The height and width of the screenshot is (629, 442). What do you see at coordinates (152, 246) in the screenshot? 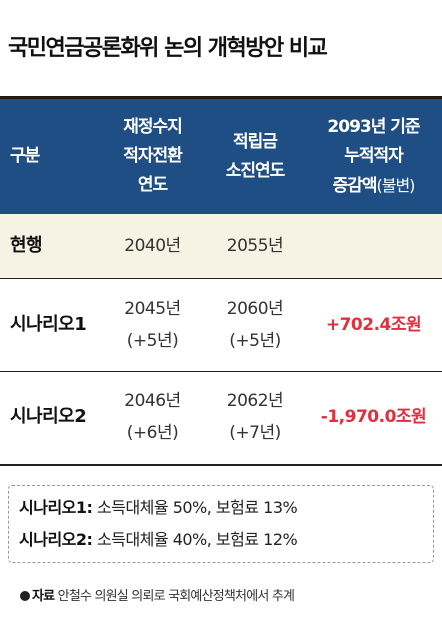
I see `deficit-year-cell: 2040년` at bounding box center [152, 246].